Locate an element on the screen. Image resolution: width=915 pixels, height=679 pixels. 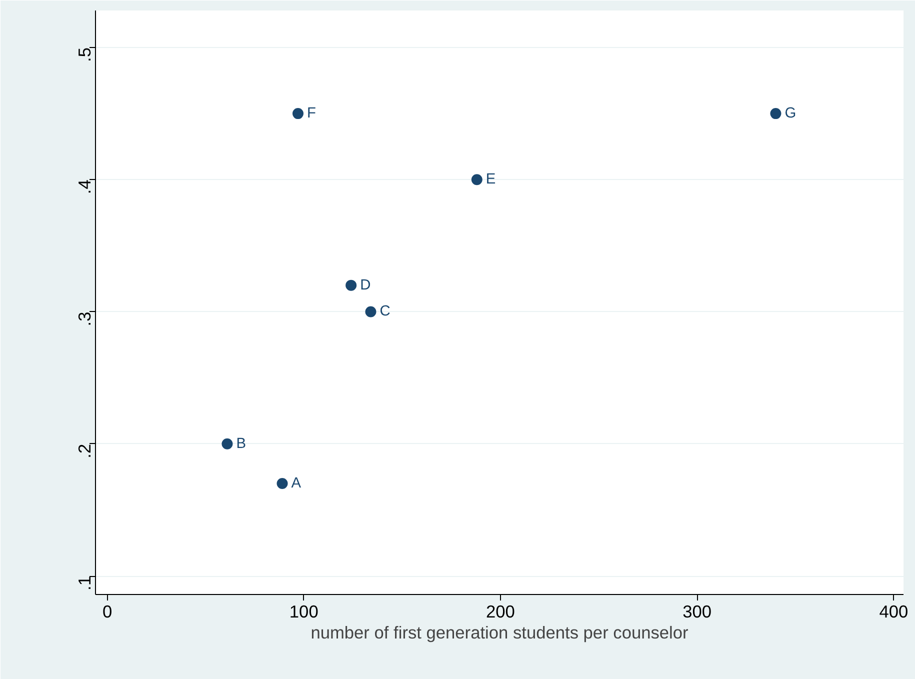
annotation: E is located at coordinates (491, 180).